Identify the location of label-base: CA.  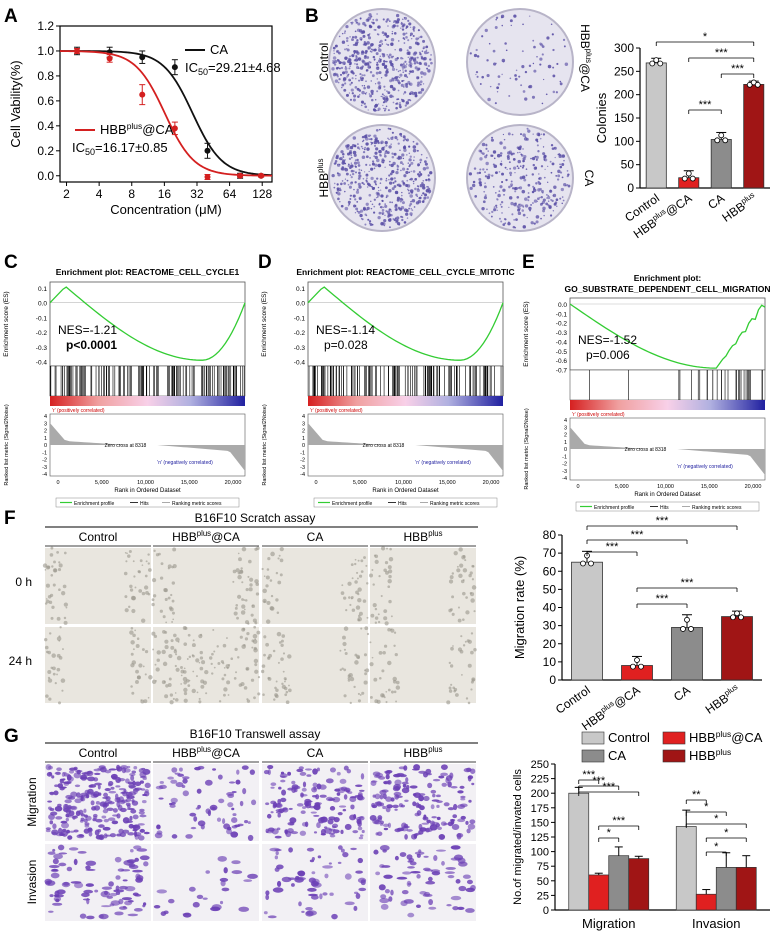
(589, 178).